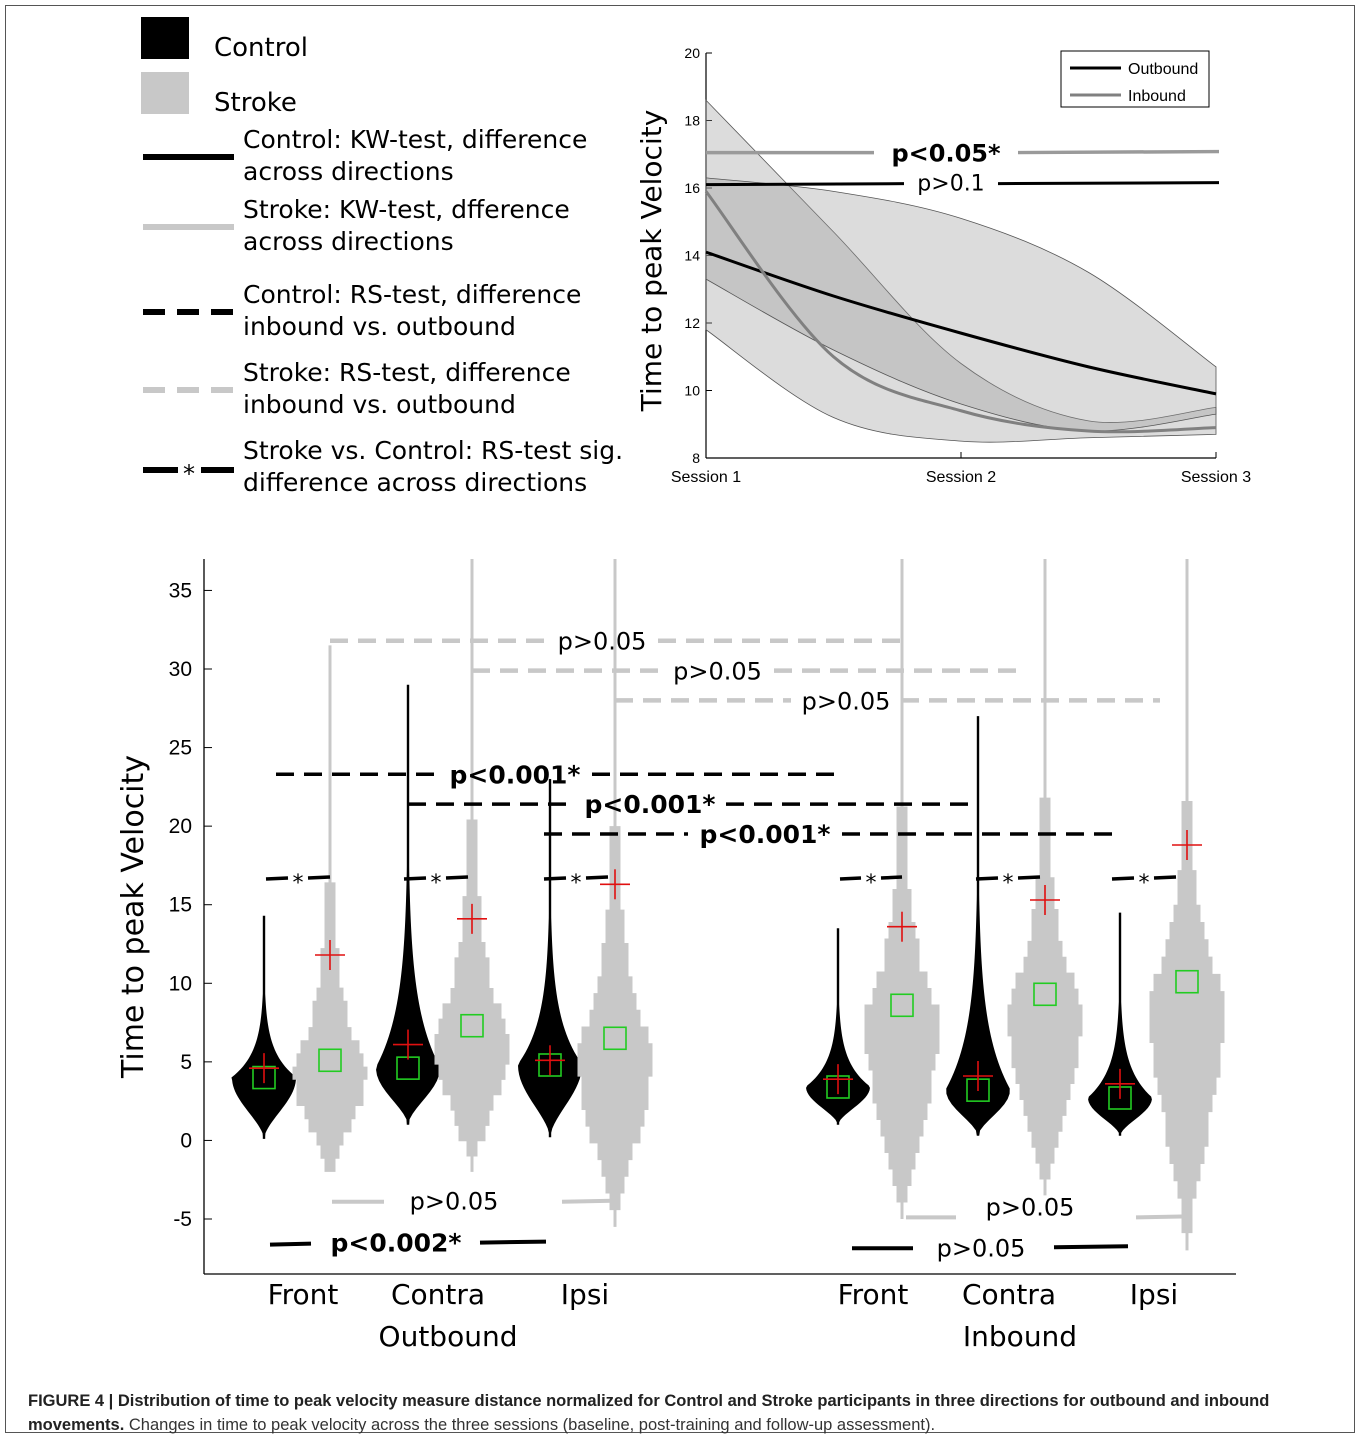 The width and height of the screenshot is (1360, 1438). What do you see at coordinates (189, 474) in the screenshot?
I see `legend-item-7-star: *` at bounding box center [189, 474].